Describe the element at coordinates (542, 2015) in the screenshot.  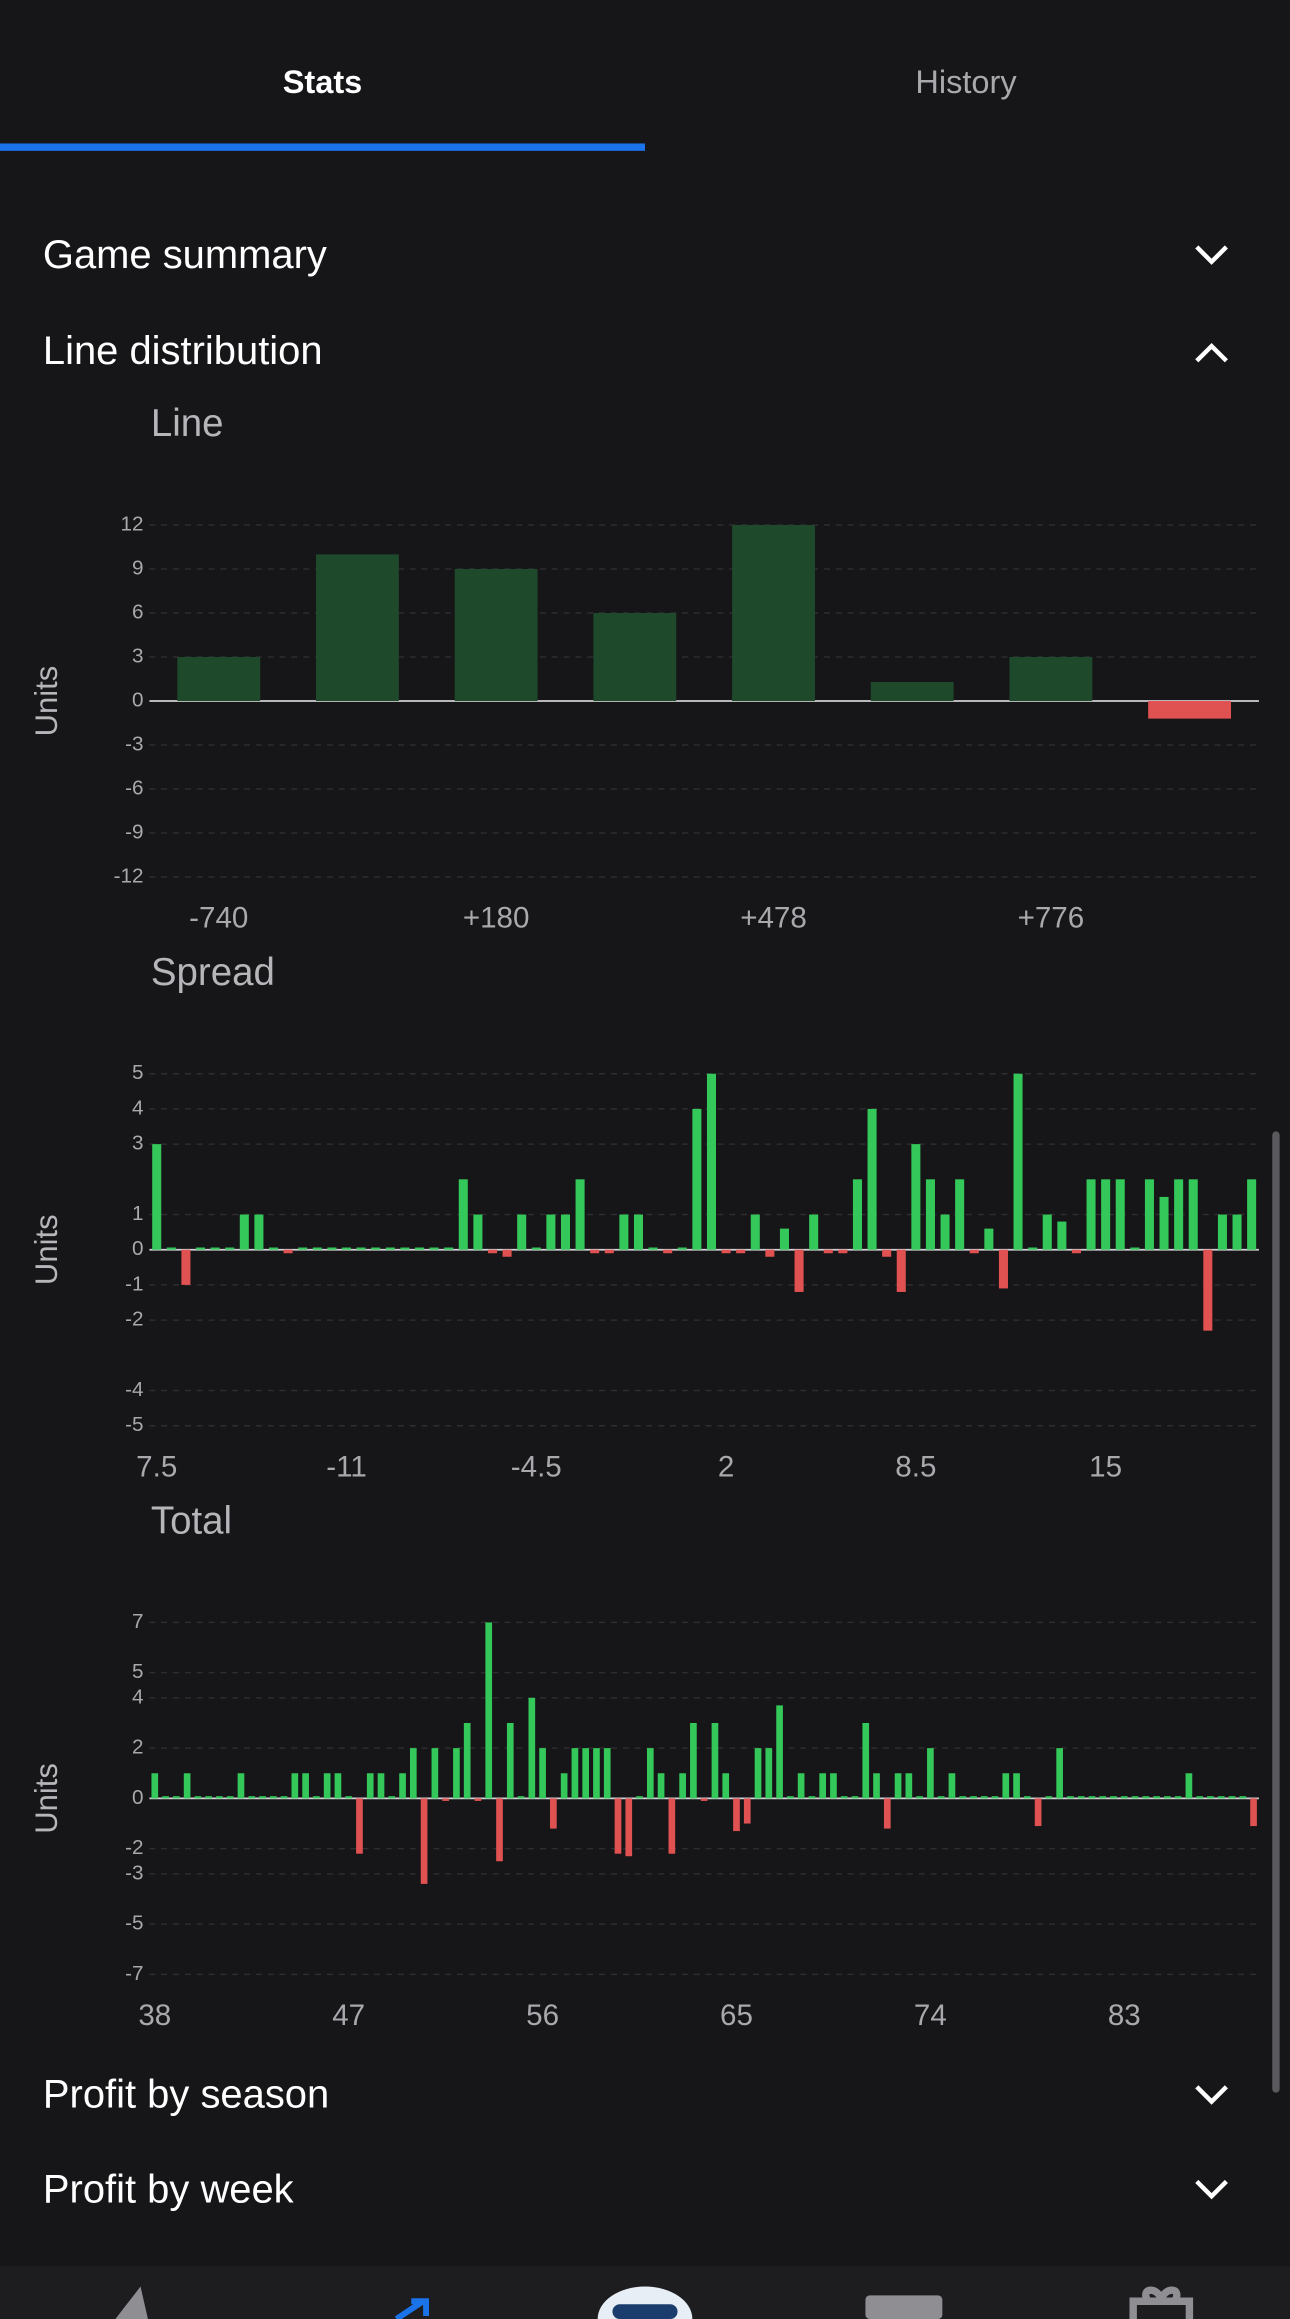
I see `x-tick-label: 56` at that location.